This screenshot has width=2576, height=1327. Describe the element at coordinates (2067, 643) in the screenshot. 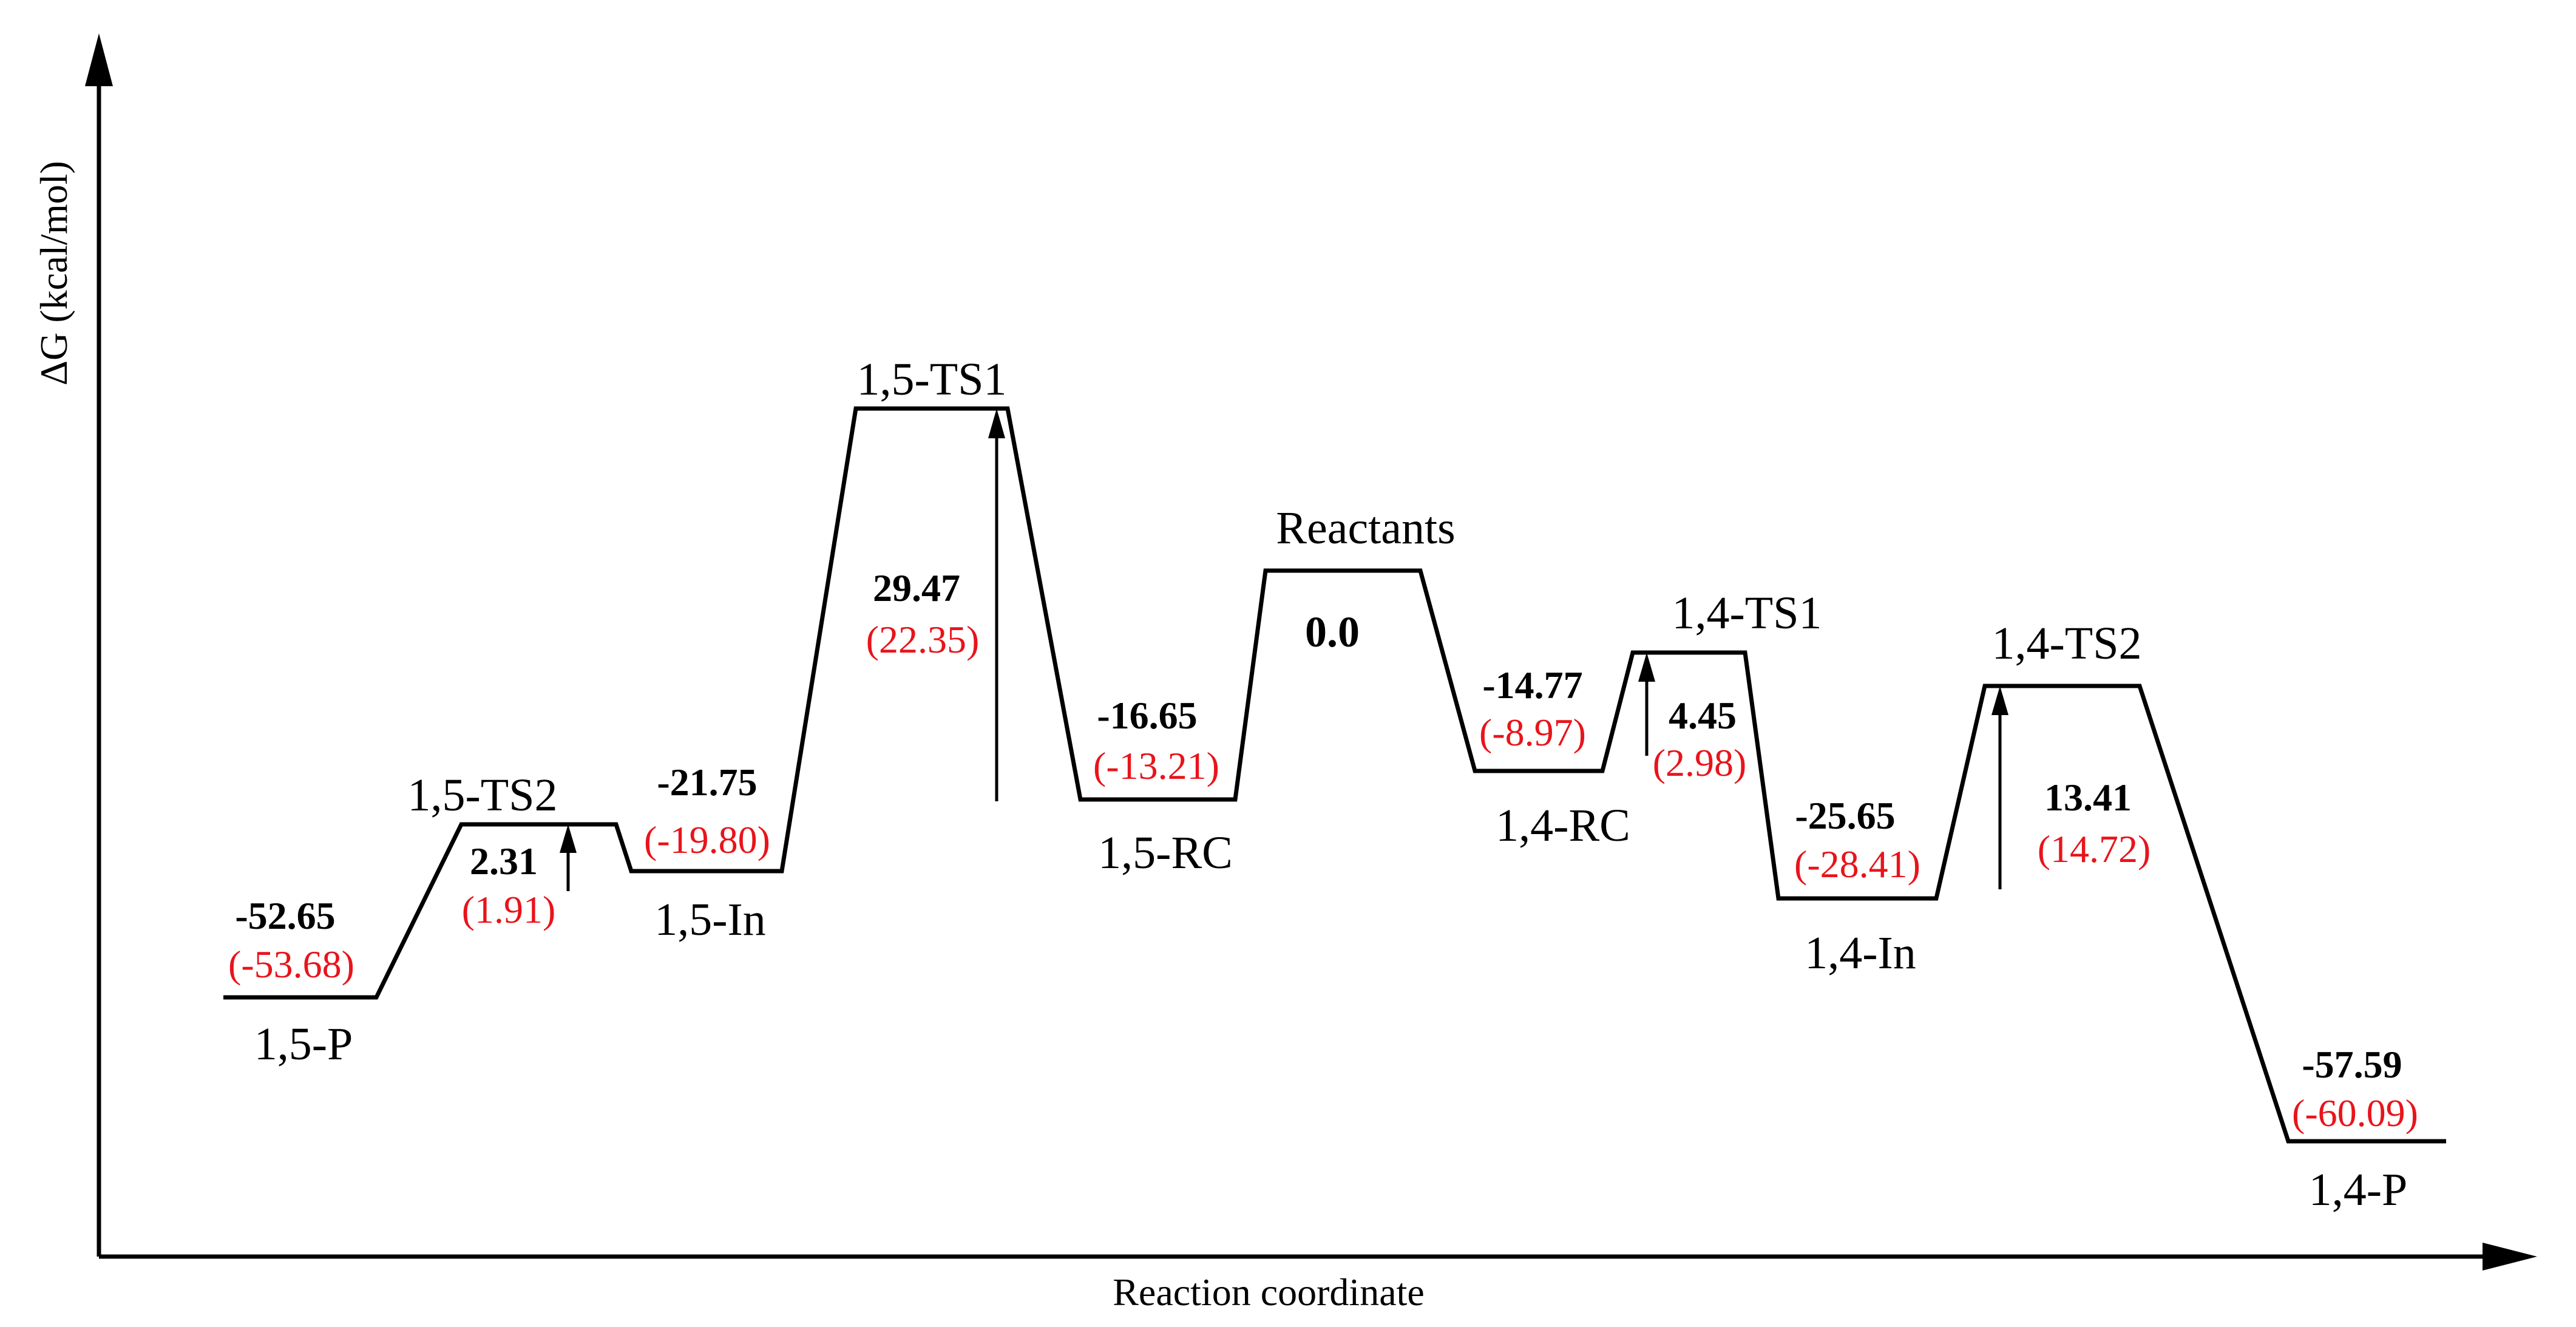

I see `state-label-1-4-ts2: 1,4-TS2` at that location.